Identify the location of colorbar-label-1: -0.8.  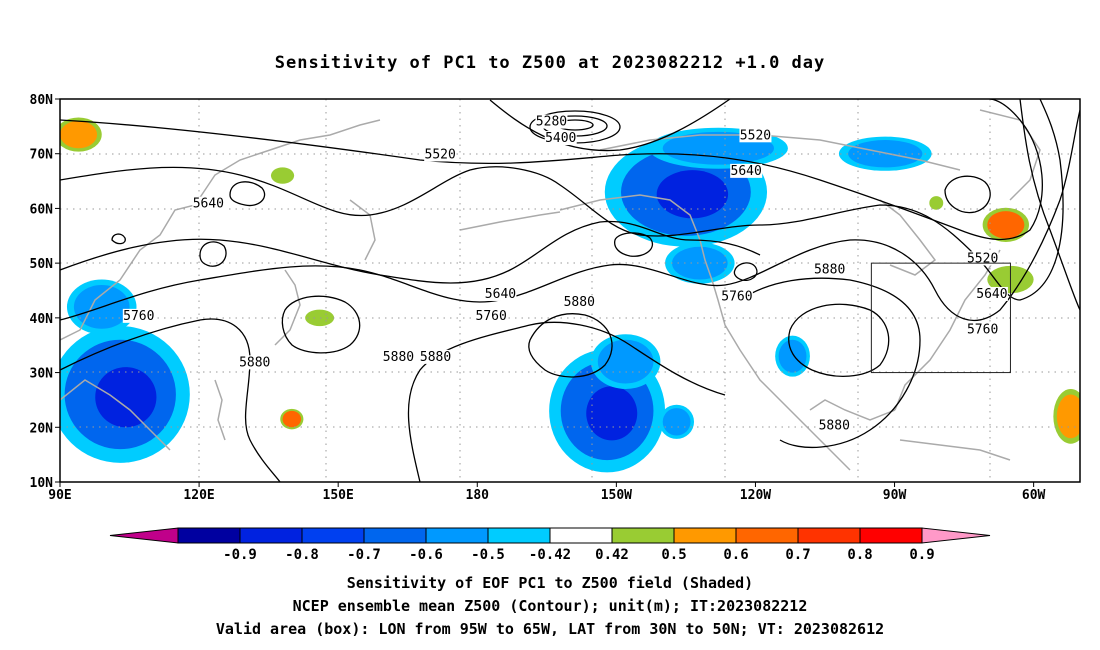
(302, 555).